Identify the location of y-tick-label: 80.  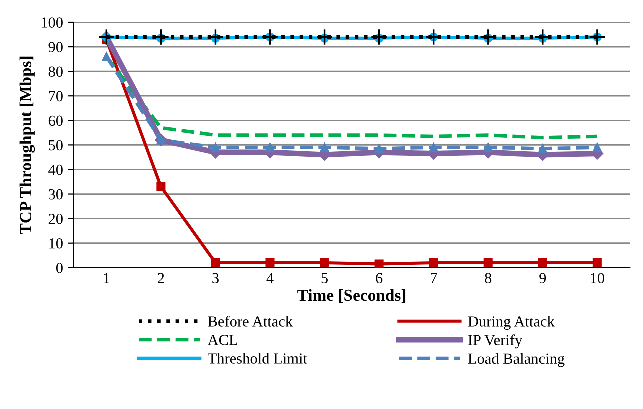
(55, 72).